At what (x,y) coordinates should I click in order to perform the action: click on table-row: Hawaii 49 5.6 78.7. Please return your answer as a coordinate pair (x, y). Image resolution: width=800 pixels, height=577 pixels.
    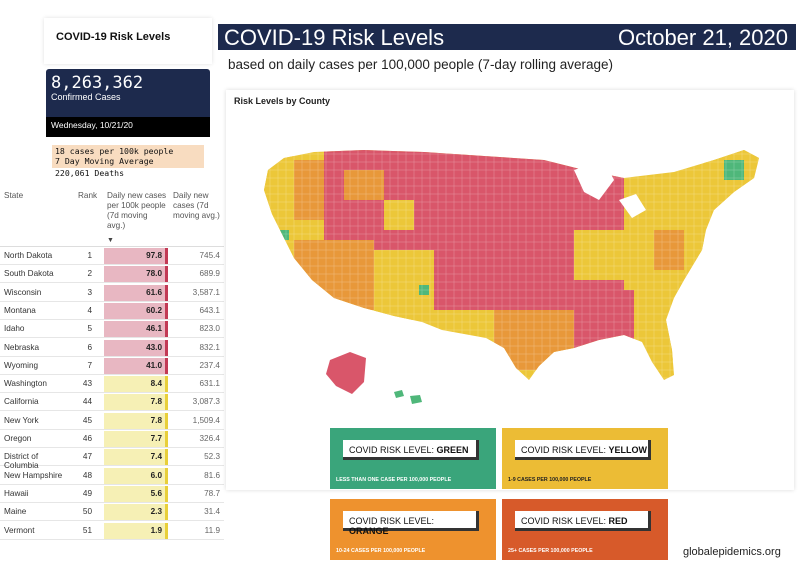
    Looking at the image, I should click on (112, 494).